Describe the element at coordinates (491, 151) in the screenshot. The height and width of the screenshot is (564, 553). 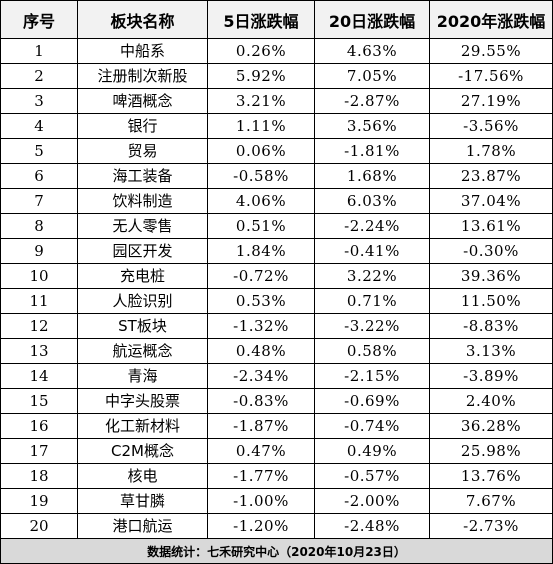
I see `change-2020: 1.78%` at that location.